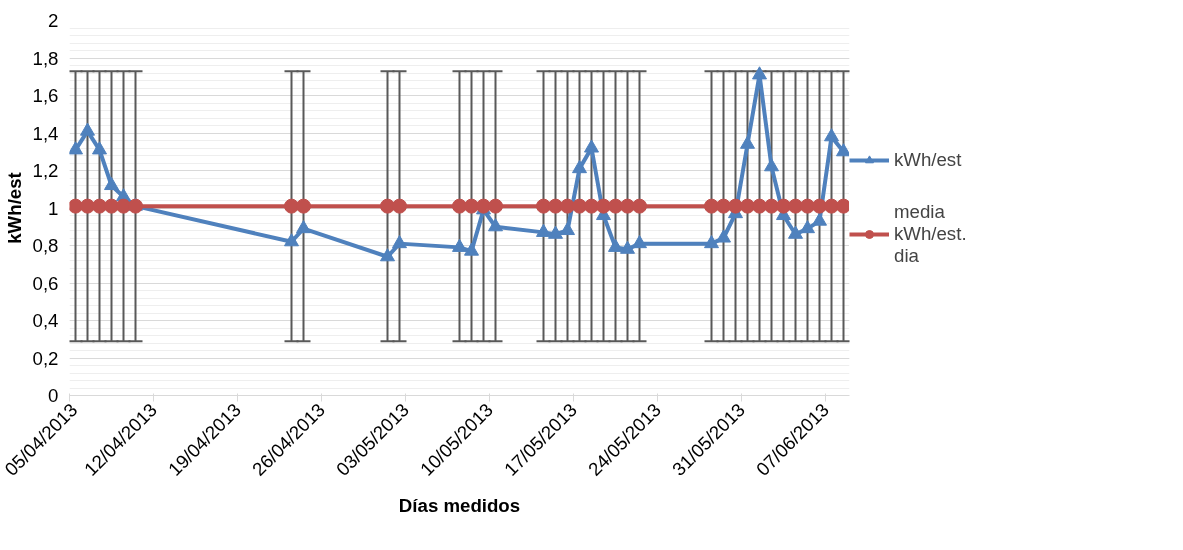 This screenshot has width=1183, height=550. Describe the element at coordinates (53, 208) in the screenshot. I see `y-tick-label: 1` at that location.